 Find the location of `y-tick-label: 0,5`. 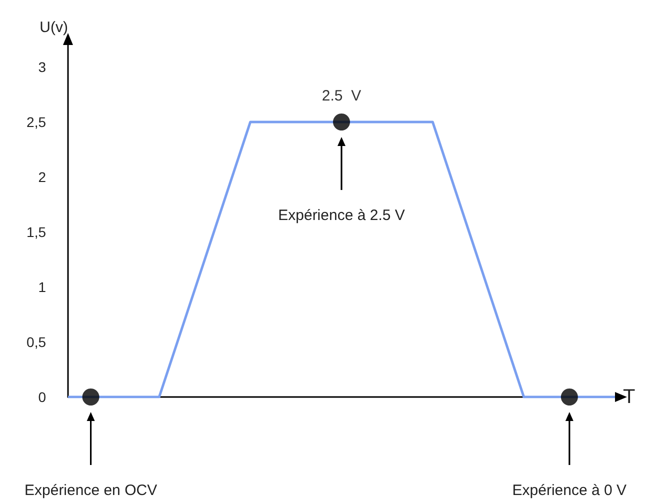

y-tick-label: 0,5 is located at coordinates (36, 342).